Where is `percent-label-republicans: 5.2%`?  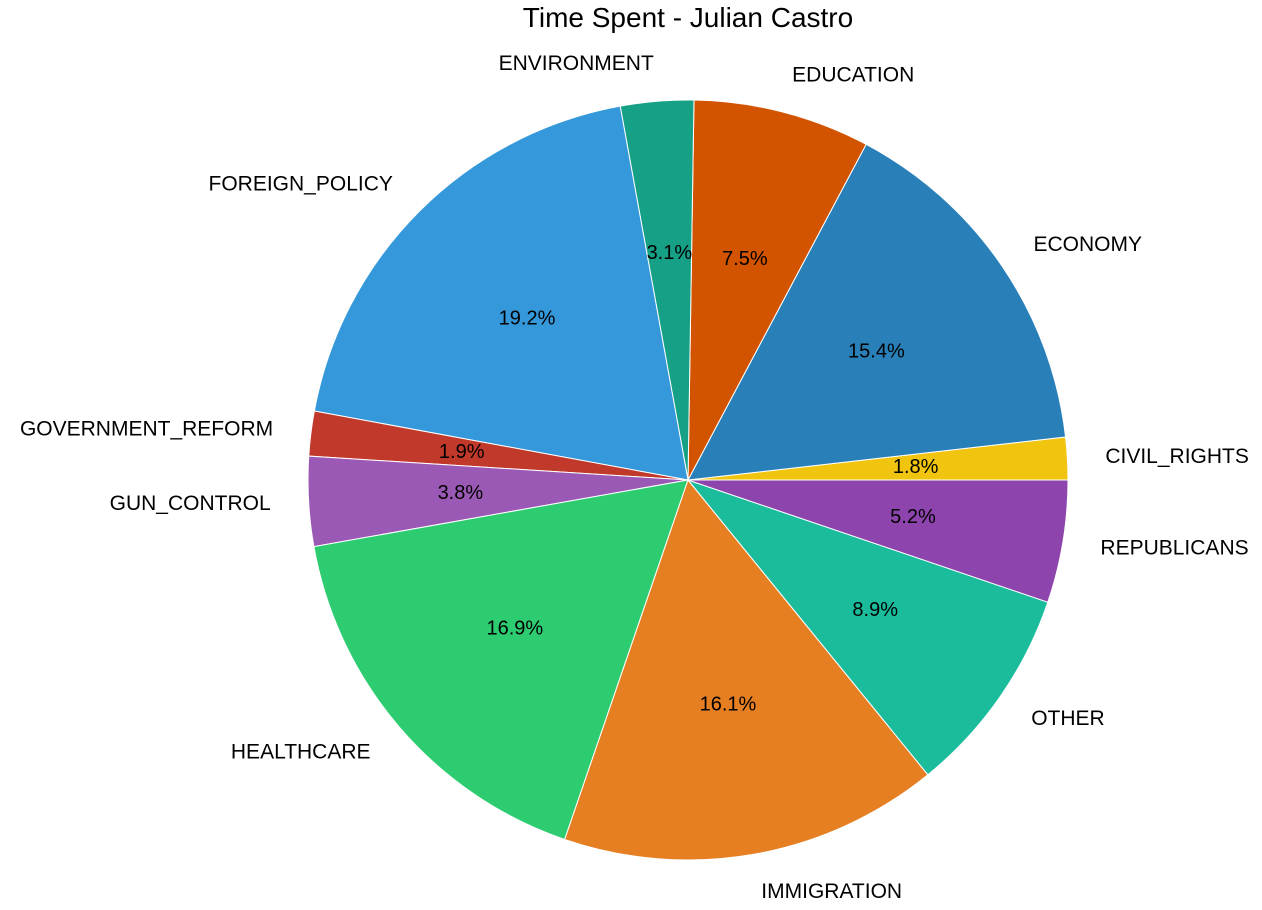 percent-label-republicans: 5.2% is located at coordinates (913, 517).